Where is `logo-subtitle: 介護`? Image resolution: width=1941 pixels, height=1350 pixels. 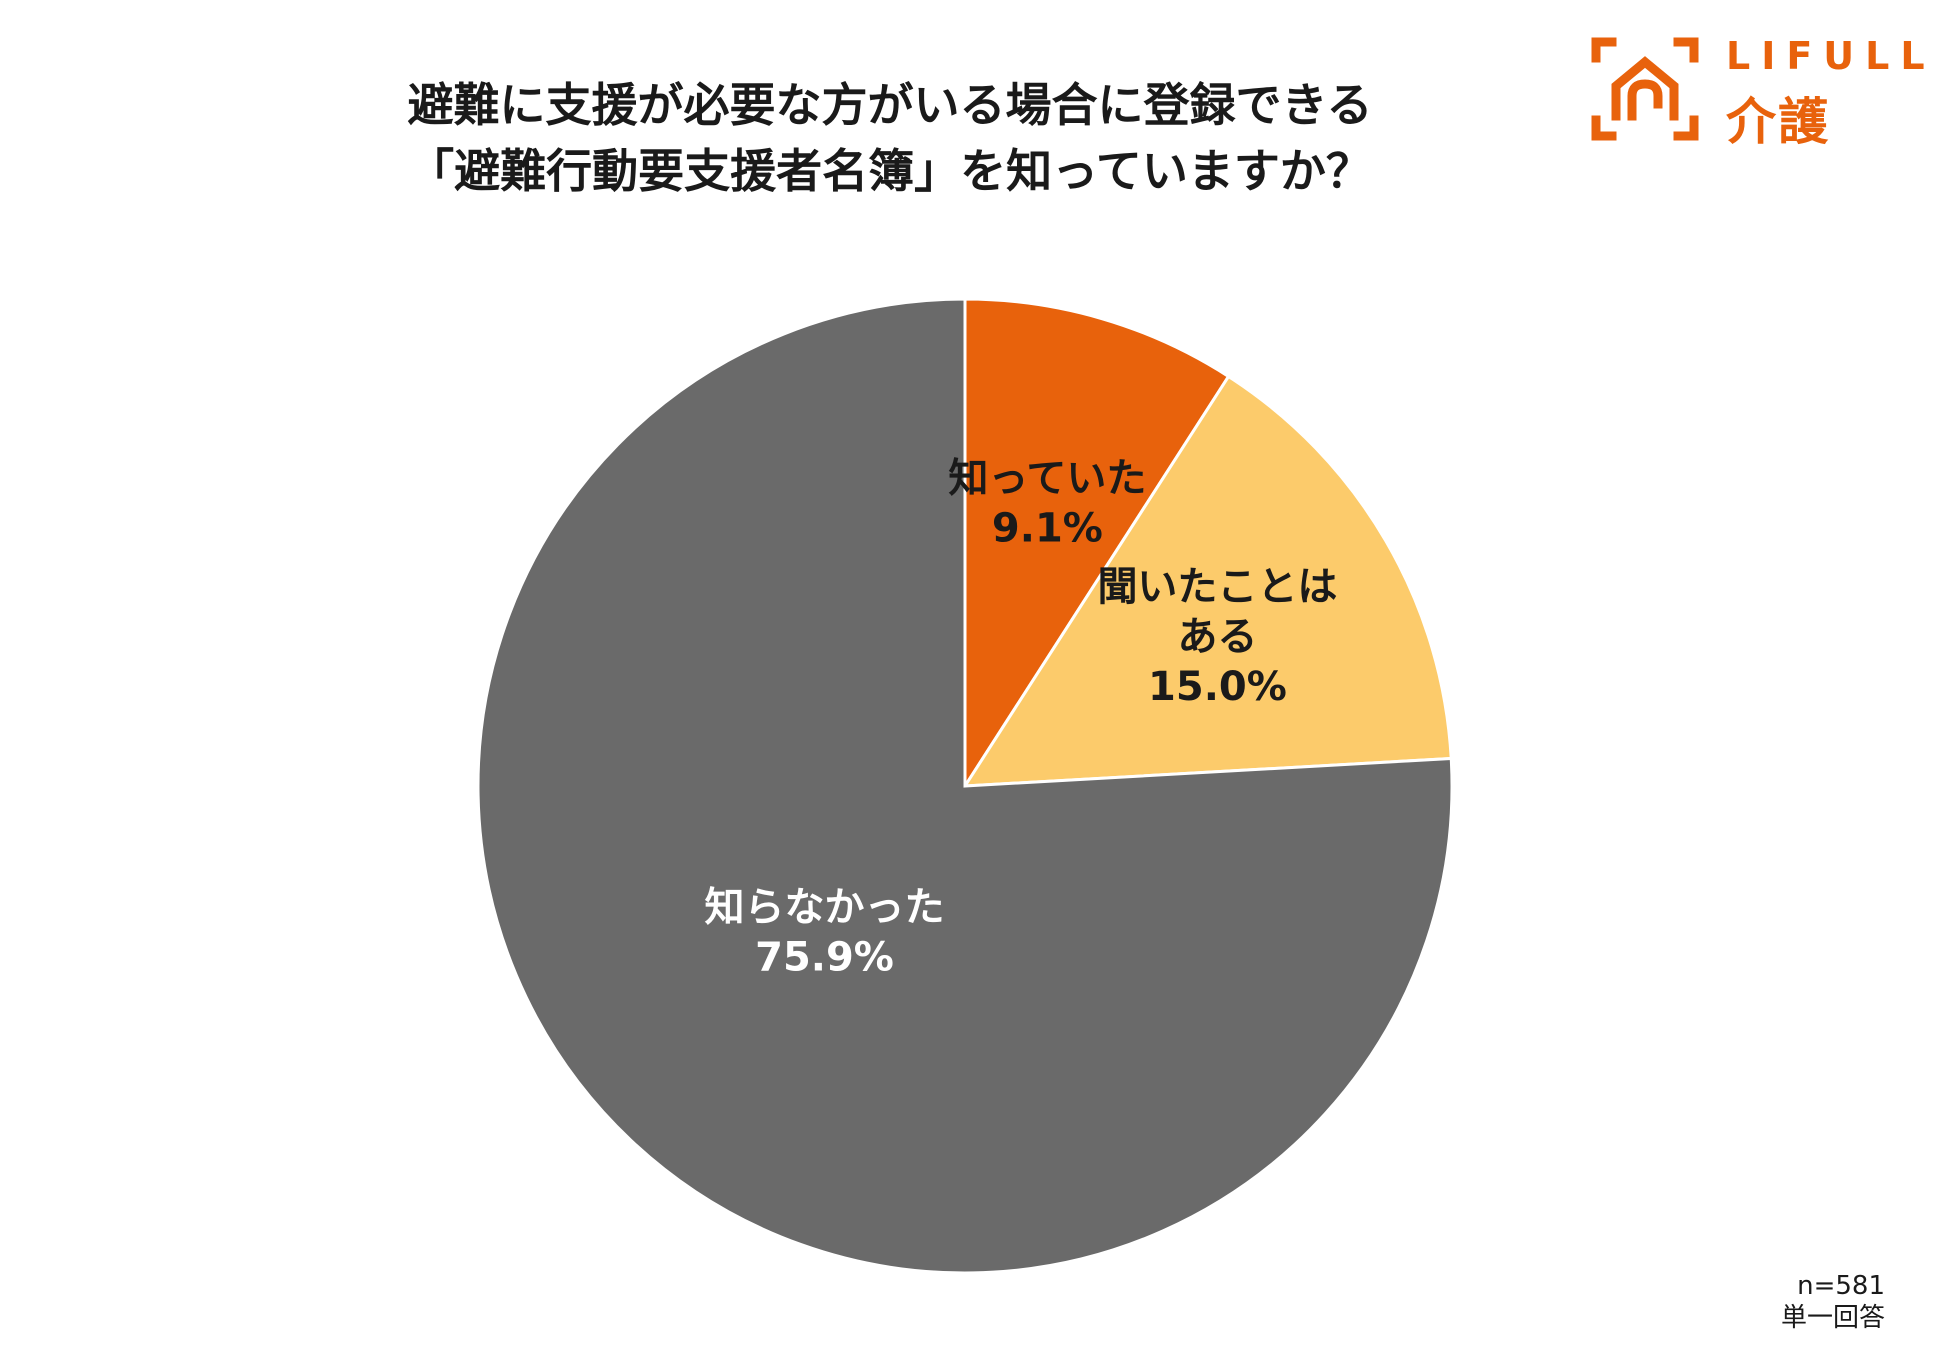
logo-subtitle: 介護 is located at coordinates (1778, 122).